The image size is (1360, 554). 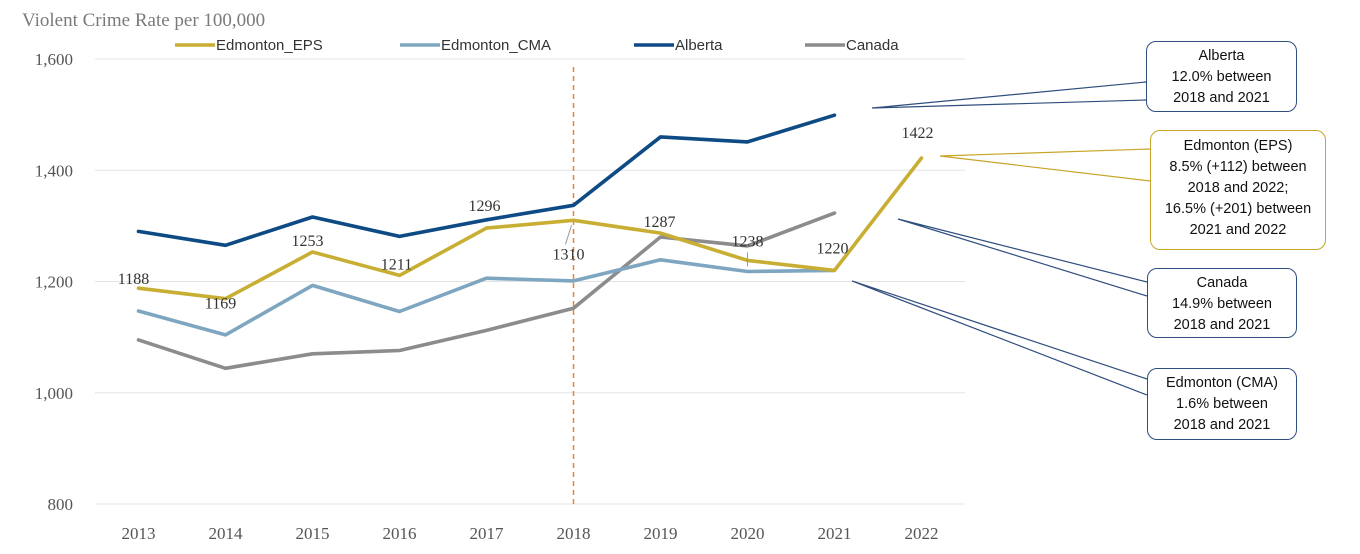 What do you see at coordinates (133, 279) in the screenshot?
I see `data-label-2013: 1188` at bounding box center [133, 279].